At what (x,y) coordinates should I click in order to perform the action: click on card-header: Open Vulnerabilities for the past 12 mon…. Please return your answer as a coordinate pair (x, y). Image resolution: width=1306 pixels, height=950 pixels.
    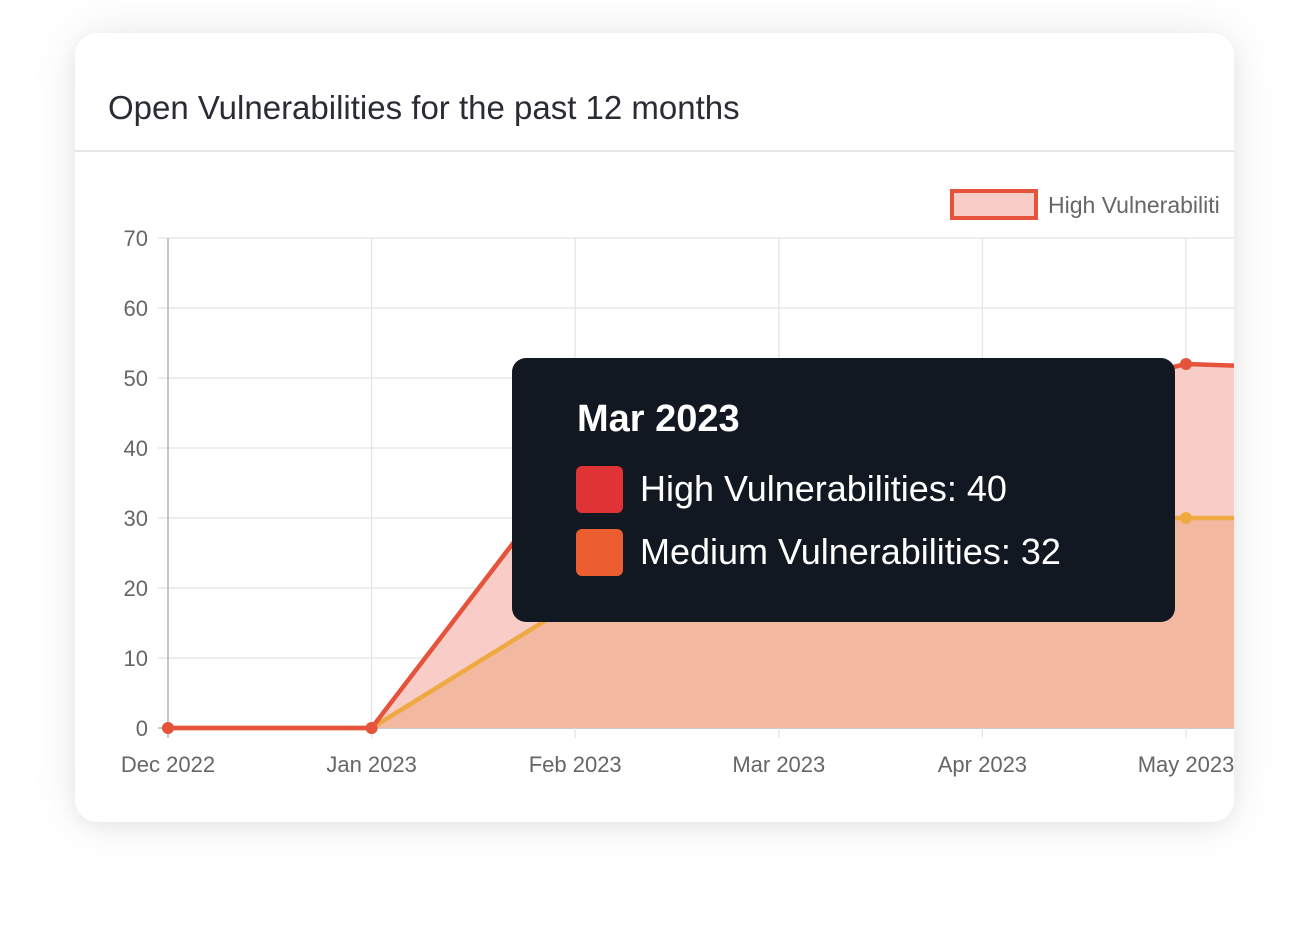
    Looking at the image, I should click on (654, 92).